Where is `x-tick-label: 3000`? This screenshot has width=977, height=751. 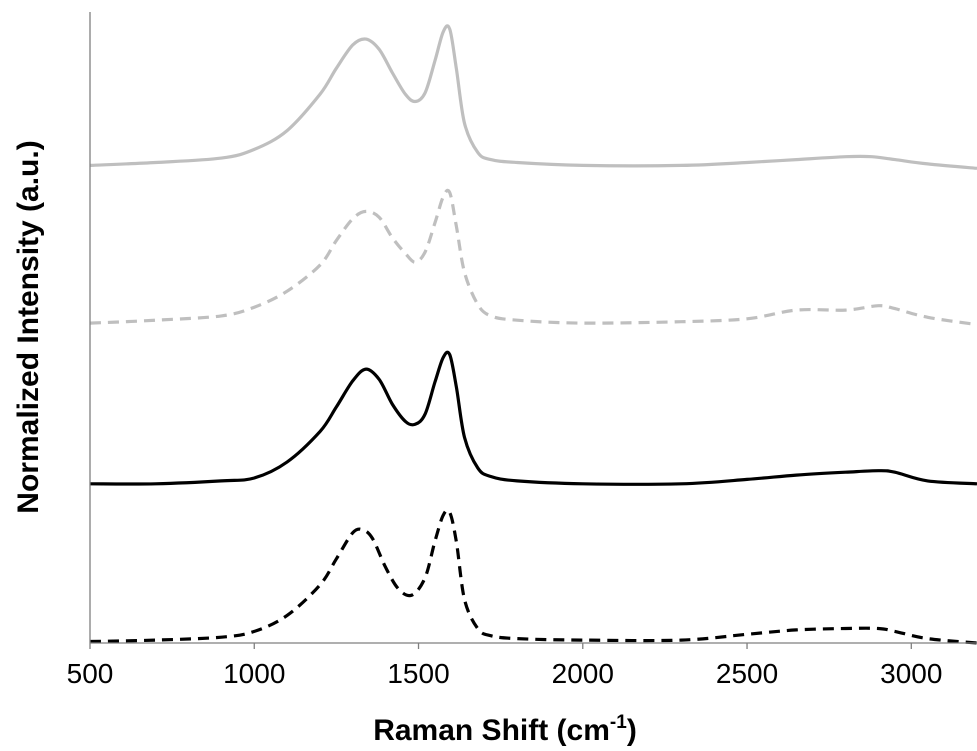 x-tick-label: 3000 is located at coordinates (911, 673).